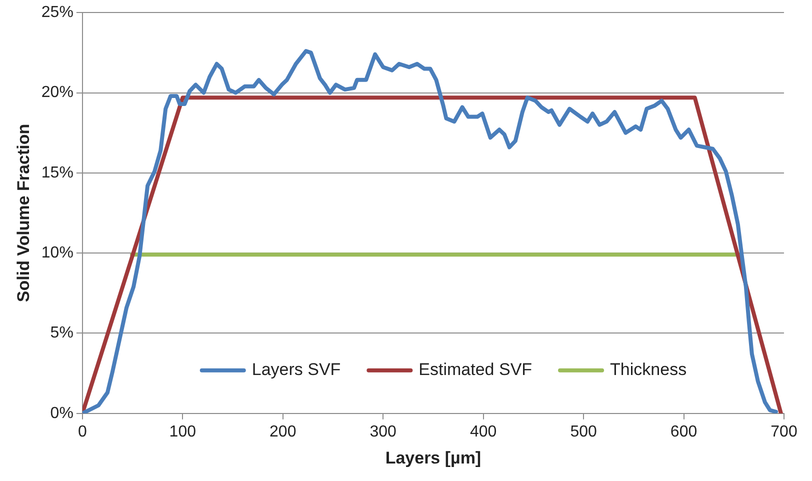 Image resolution: width=812 pixels, height=481 pixels. What do you see at coordinates (684, 431) in the screenshot?
I see `x-tick-label: 600` at bounding box center [684, 431].